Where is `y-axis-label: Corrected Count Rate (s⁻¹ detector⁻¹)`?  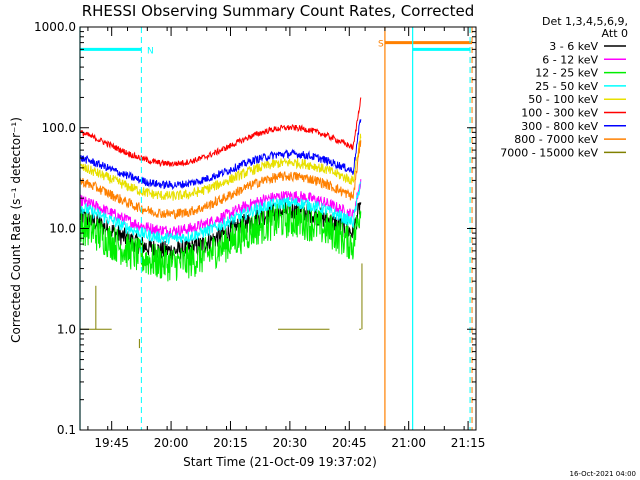
y-axis-label: Corrected Count Rate (s⁻¹ detector⁻¹) is located at coordinates (16, 230).